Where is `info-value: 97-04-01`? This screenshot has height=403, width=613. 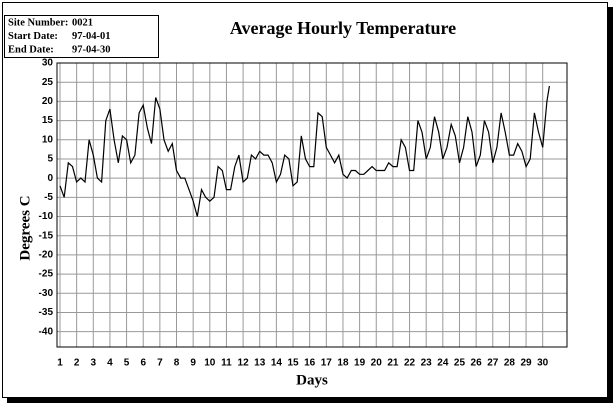 info-value: 97-04-01 is located at coordinates (91, 36).